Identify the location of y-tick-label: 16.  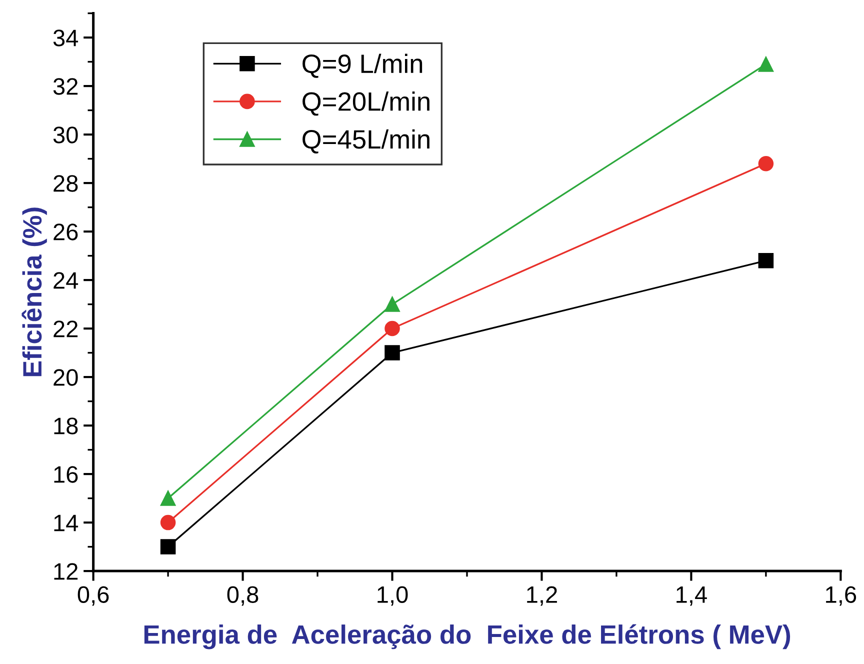
(66, 474).